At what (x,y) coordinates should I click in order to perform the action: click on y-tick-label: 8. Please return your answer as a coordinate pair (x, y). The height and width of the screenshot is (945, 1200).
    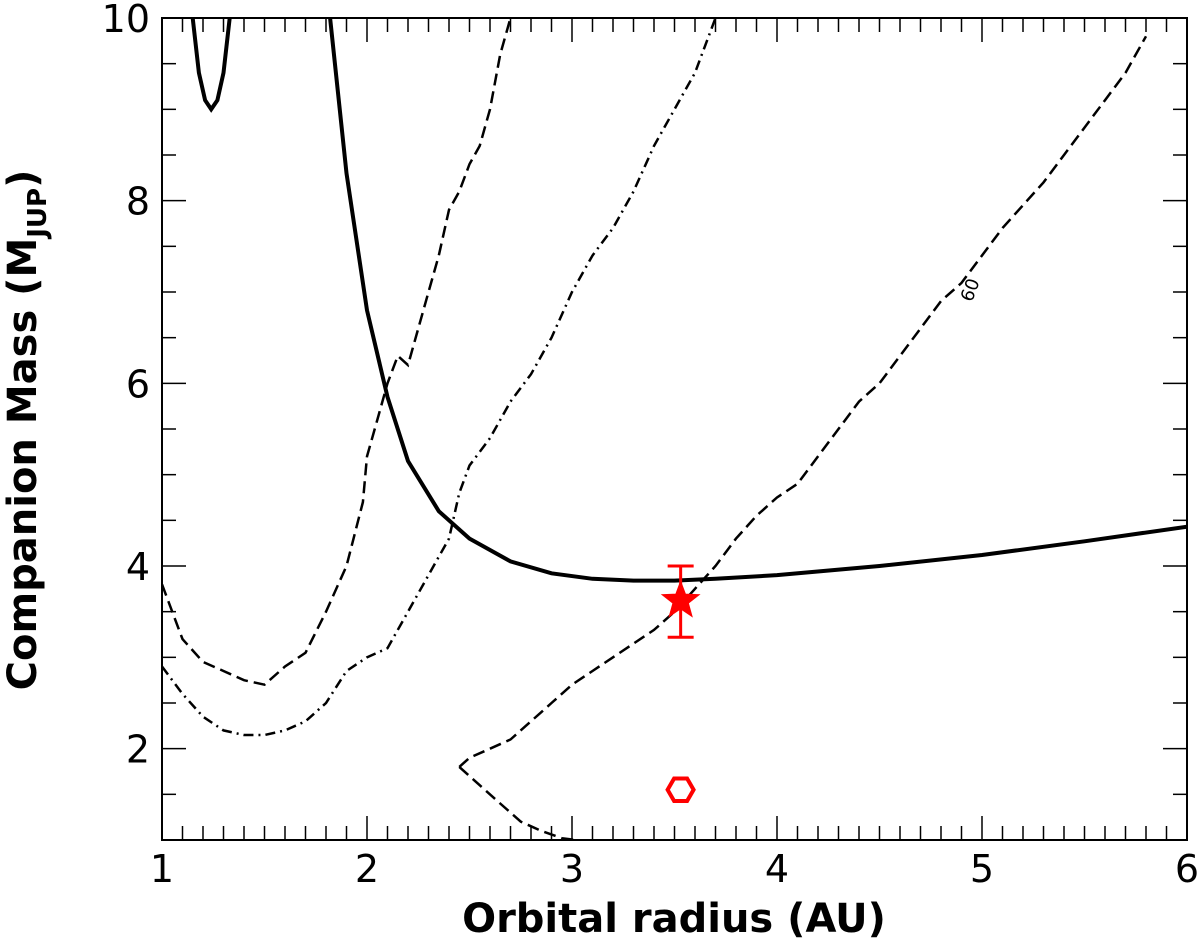
    Looking at the image, I should click on (138, 202).